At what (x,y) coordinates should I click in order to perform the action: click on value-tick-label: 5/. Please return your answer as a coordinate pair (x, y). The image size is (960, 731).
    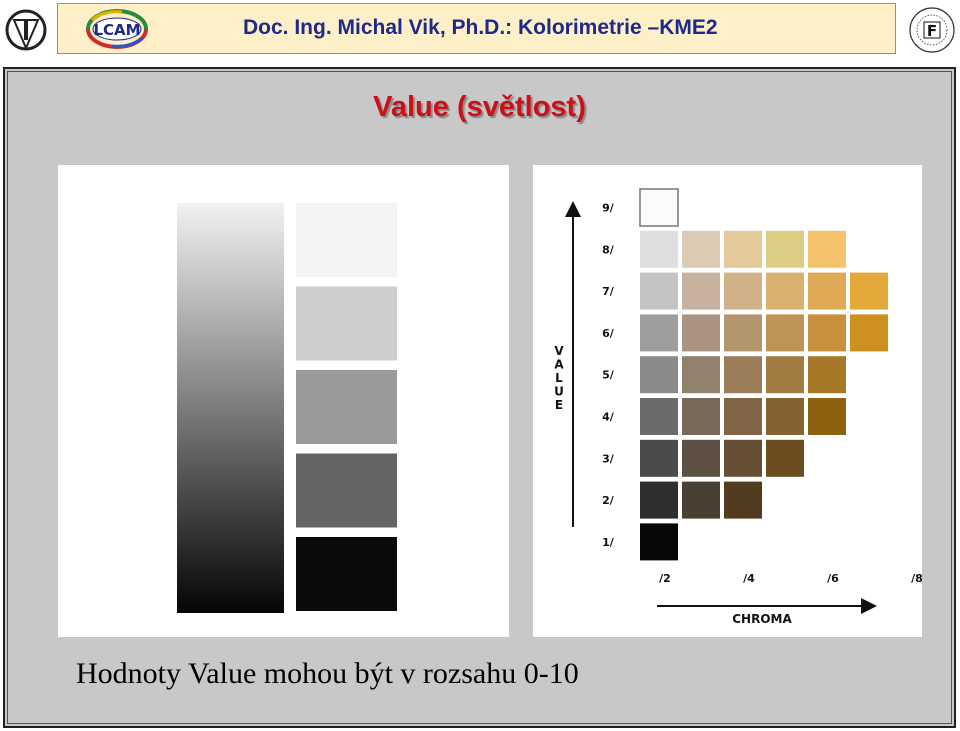
    Looking at the image, I should click on (608, 375).